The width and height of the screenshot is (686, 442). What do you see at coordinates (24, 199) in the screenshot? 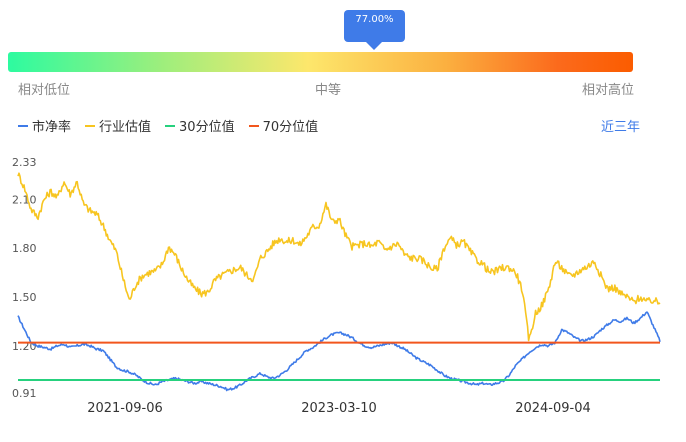
I see `y-tick-label: 2.10` at bounding box center [24, 199].